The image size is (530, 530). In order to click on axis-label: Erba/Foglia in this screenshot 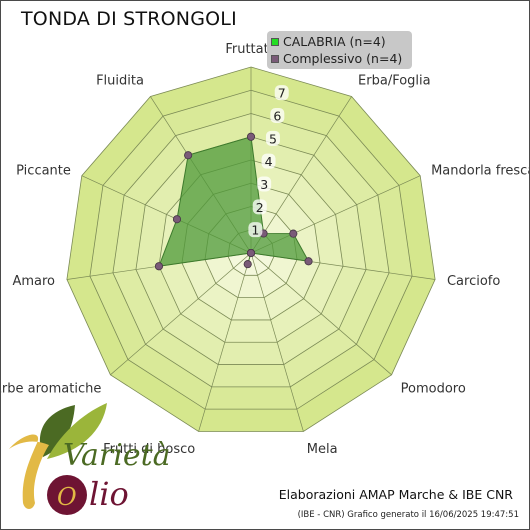, I will do `click(394, 80)`.